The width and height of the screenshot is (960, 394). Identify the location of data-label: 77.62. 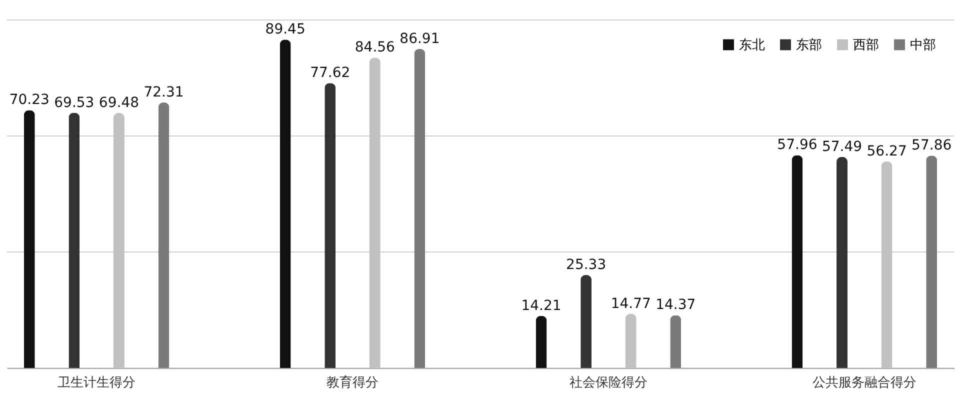
(330, 73).